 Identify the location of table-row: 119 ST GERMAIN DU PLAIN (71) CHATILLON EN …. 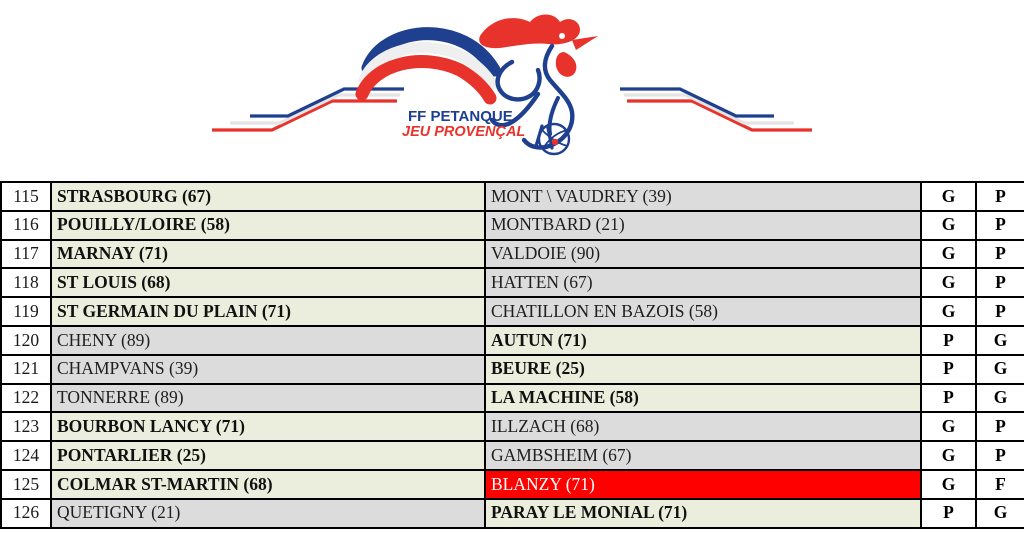
(512, 311).